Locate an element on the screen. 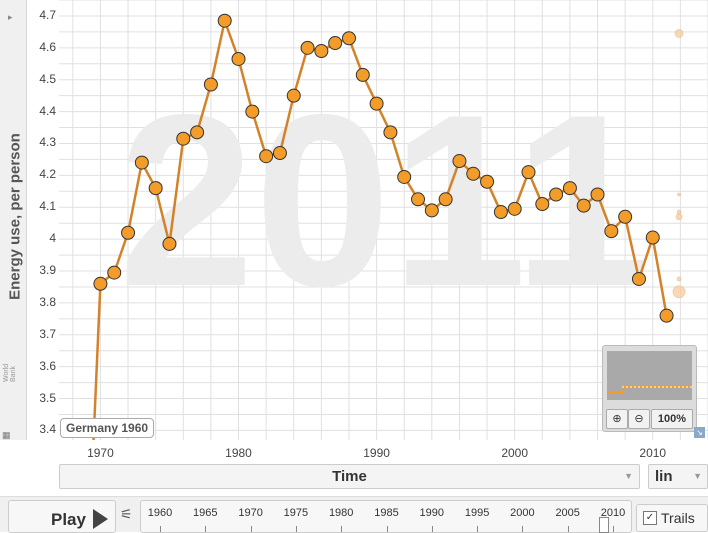 The image size is (708, 533). trails-checkbox: ✓ is located at coordinates (650, 518).